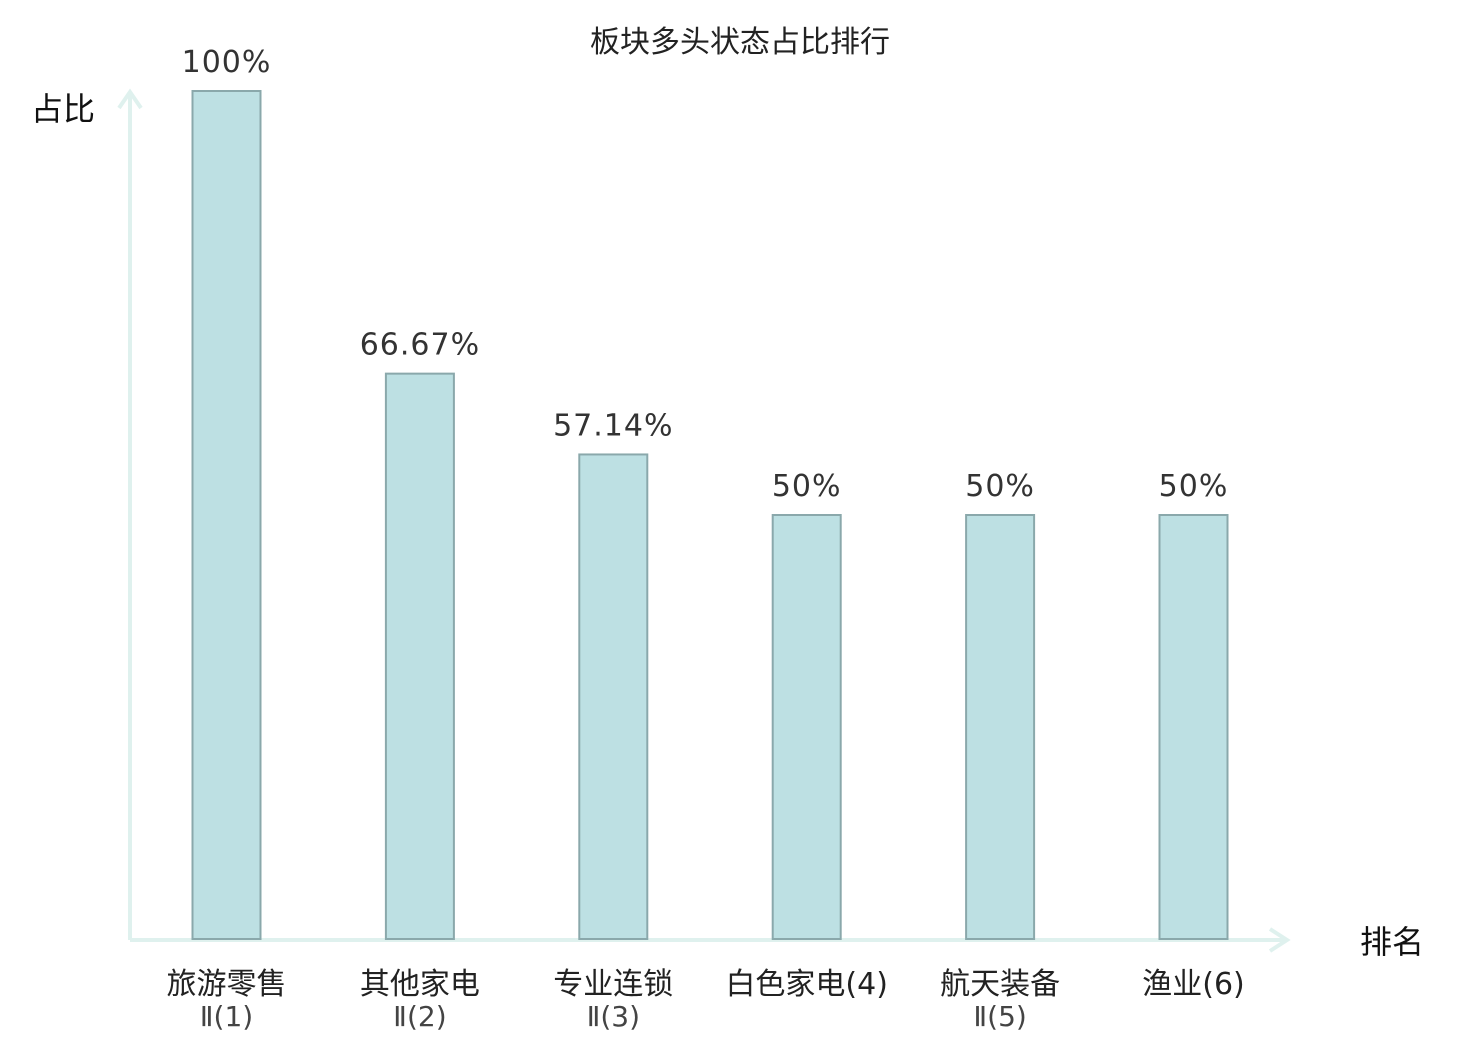 Image resolution: width=1480 pixels, height=1040 pixels. What do you see at coordinates (613, 1016) in the screenshot?
I see `category-label-sub: Ⅱ(3)` at bounding box center [613, 1016].